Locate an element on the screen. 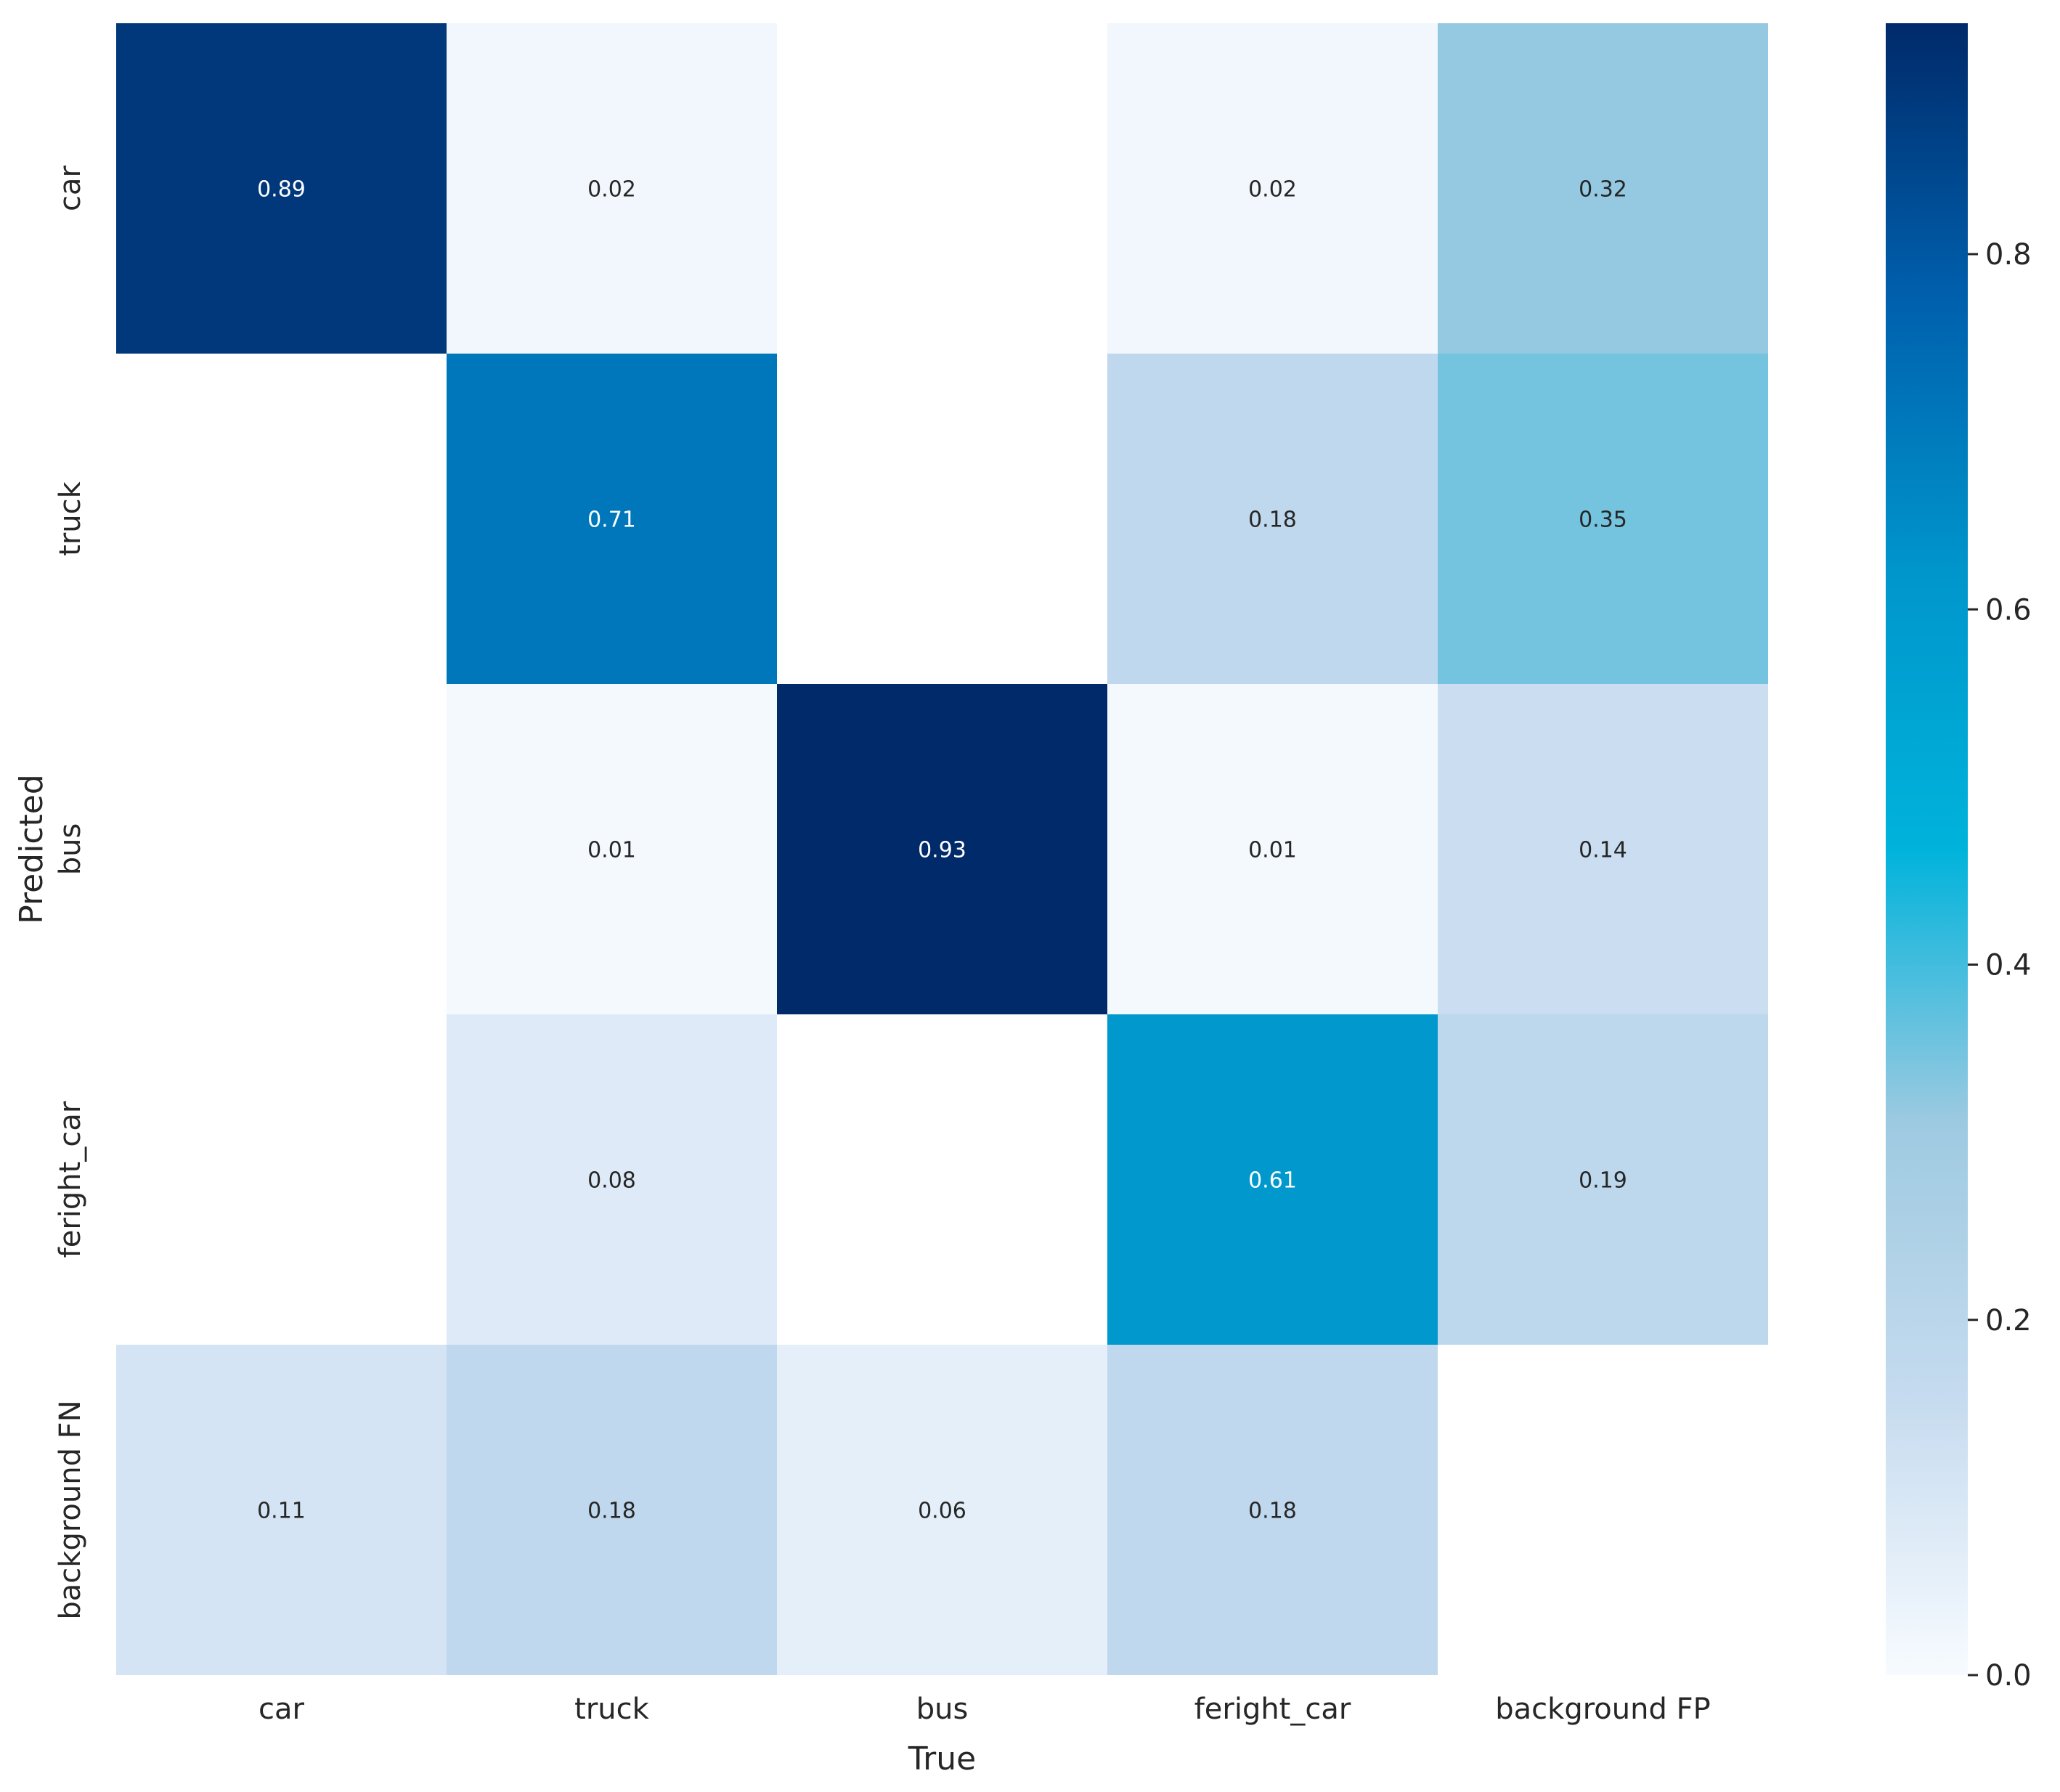 This screenshot has height=1792, width=2060. heatmap-cell-label-3-1: 0.08 is located at coordinates (612, 1181).